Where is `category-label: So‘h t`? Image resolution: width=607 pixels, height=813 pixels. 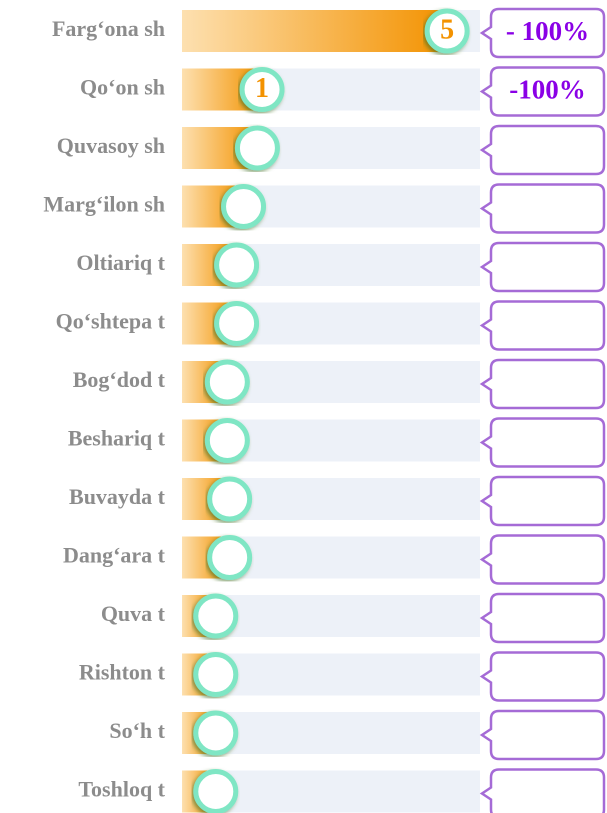 category-label: So‘h t is located at coordinates (137, 730).